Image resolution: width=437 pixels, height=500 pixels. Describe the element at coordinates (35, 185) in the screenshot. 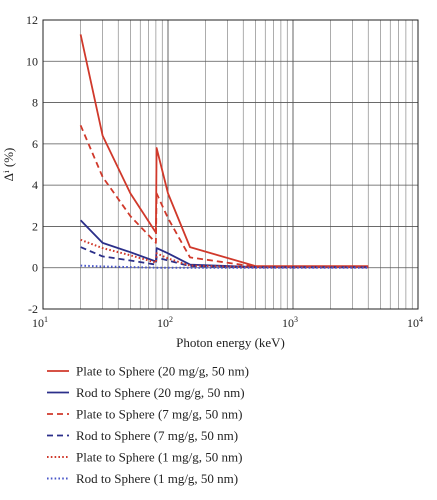

I see `y-tick-label: 4` at that location.